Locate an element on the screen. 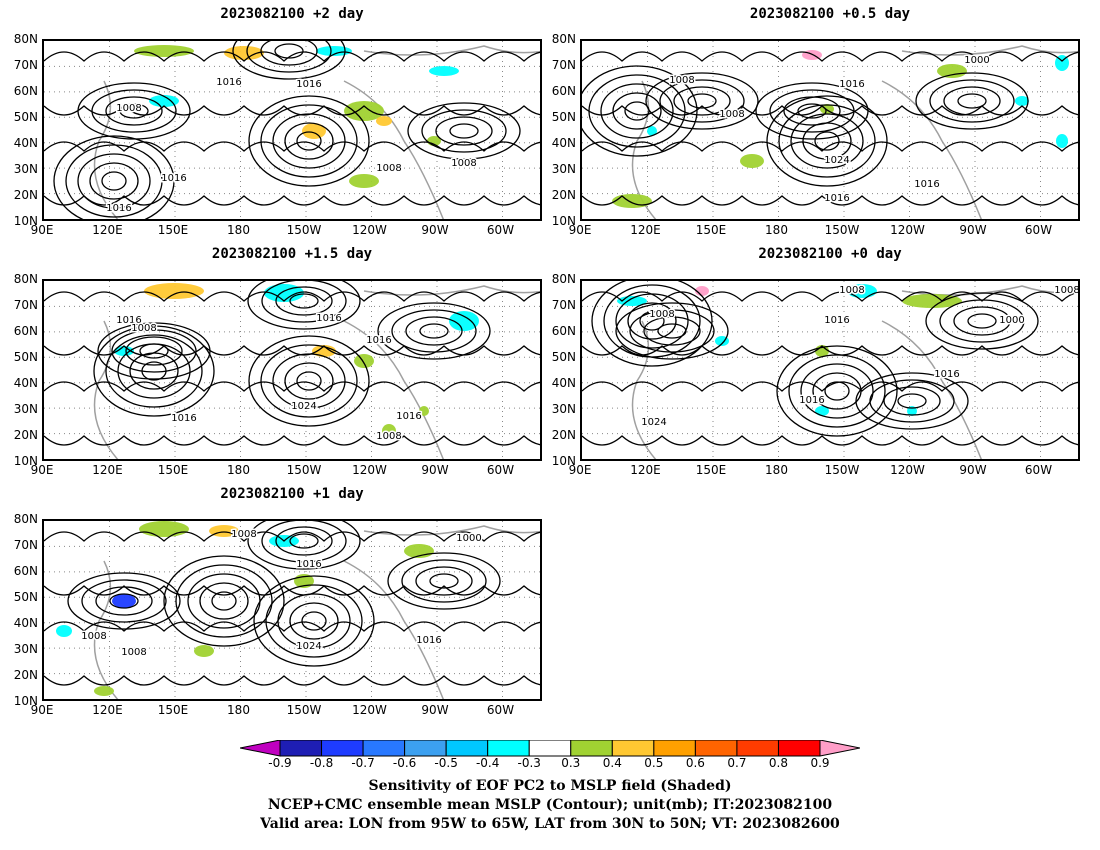  colorbar-tick-label: -0.5 is located at coordinates (446, 763).